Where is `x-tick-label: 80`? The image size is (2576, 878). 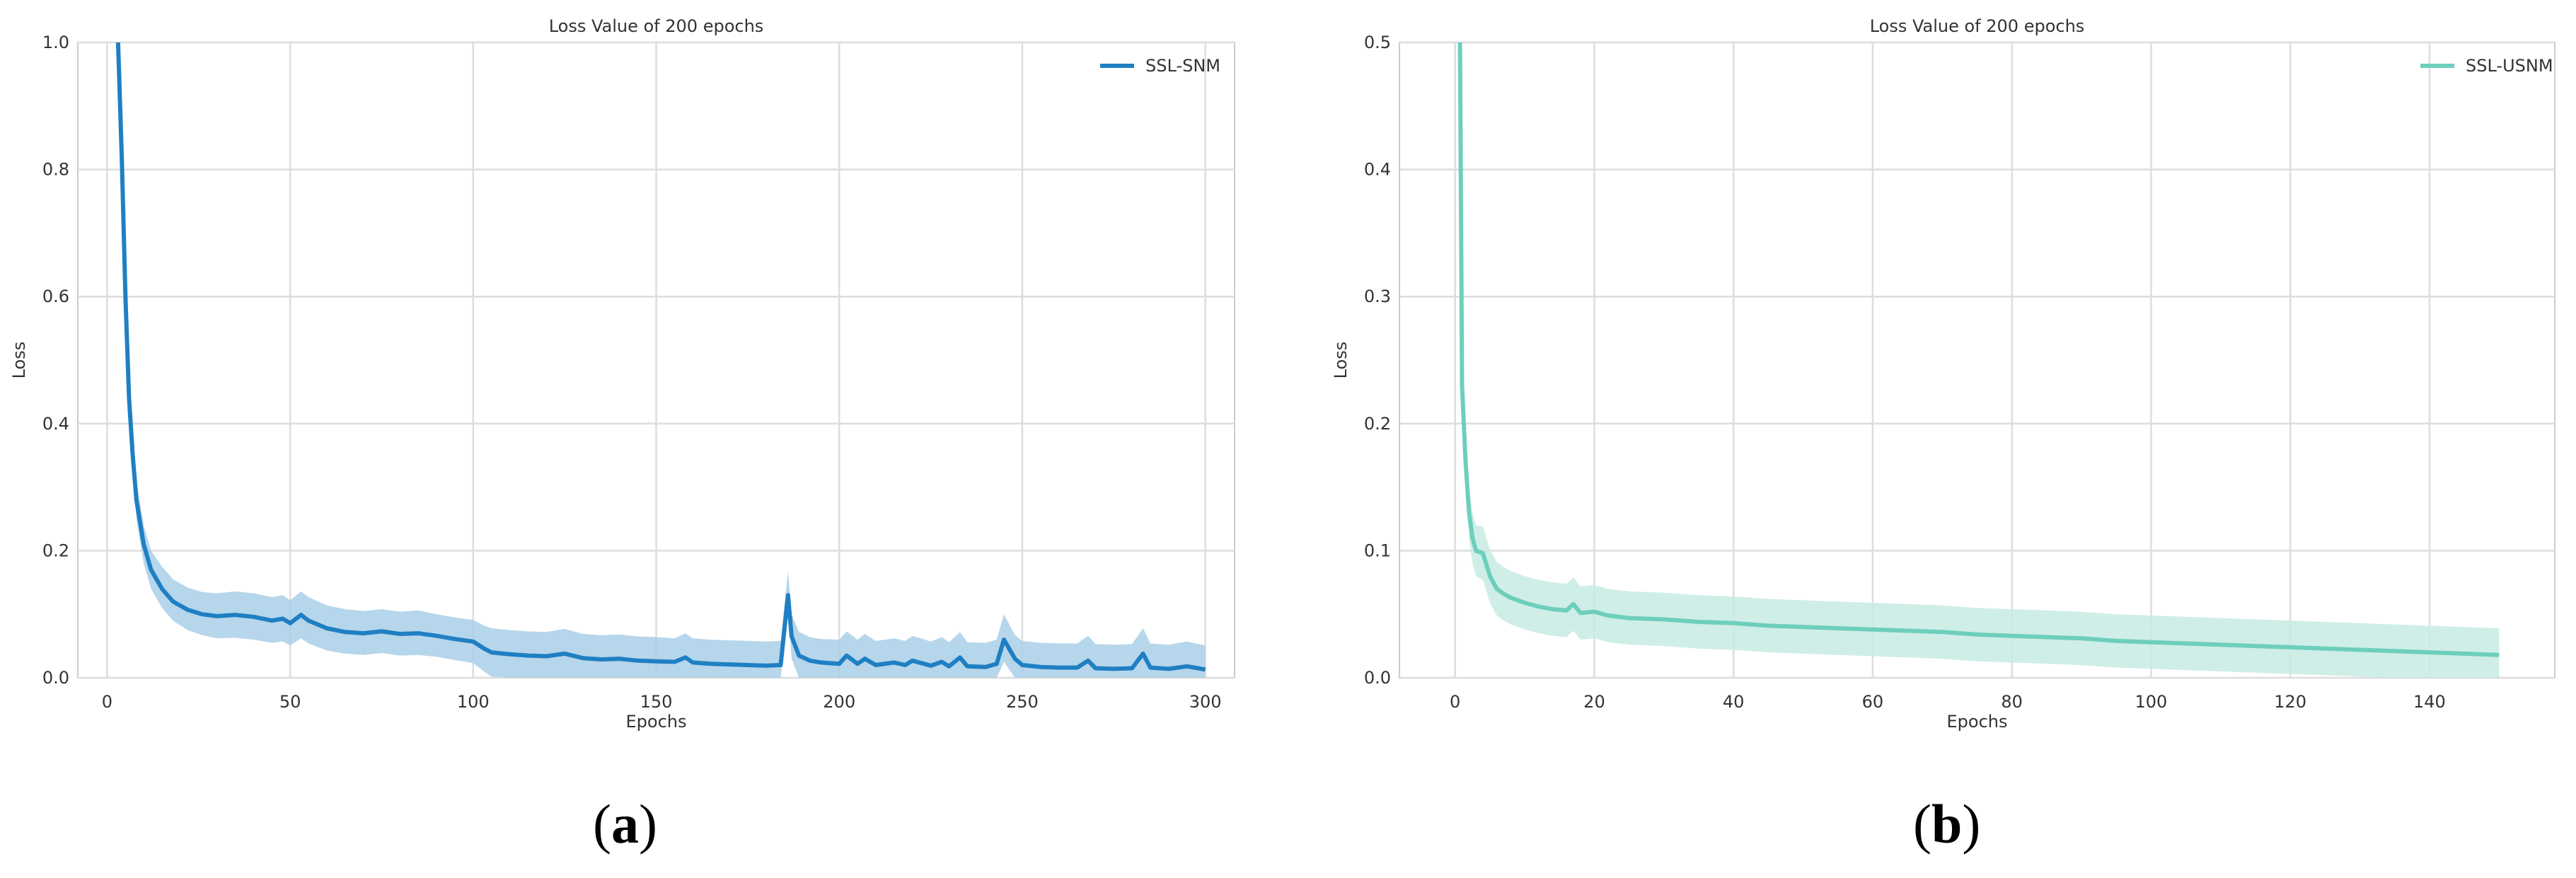 x-tick-label: 80 is located at coordinates (2012, 702).